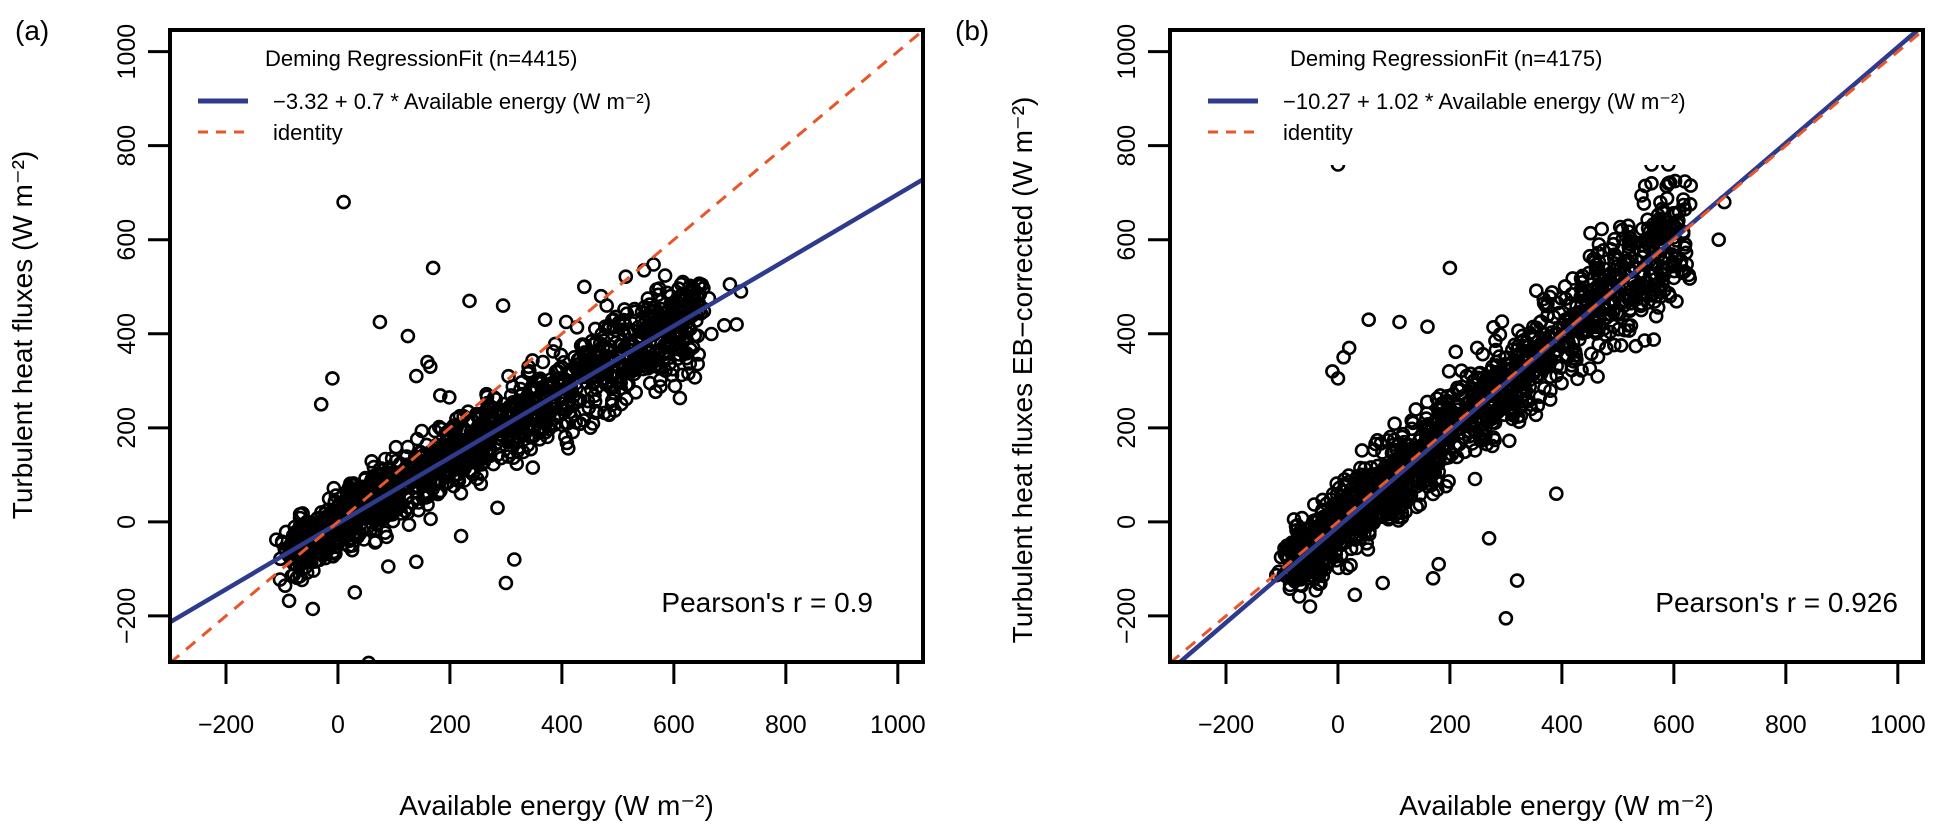 The image size is (1949, 839). What do you see at coordinates (1338, 725) in the screenshot?
I see `x-tick-label: 0` at bounding box center [1338, 725].